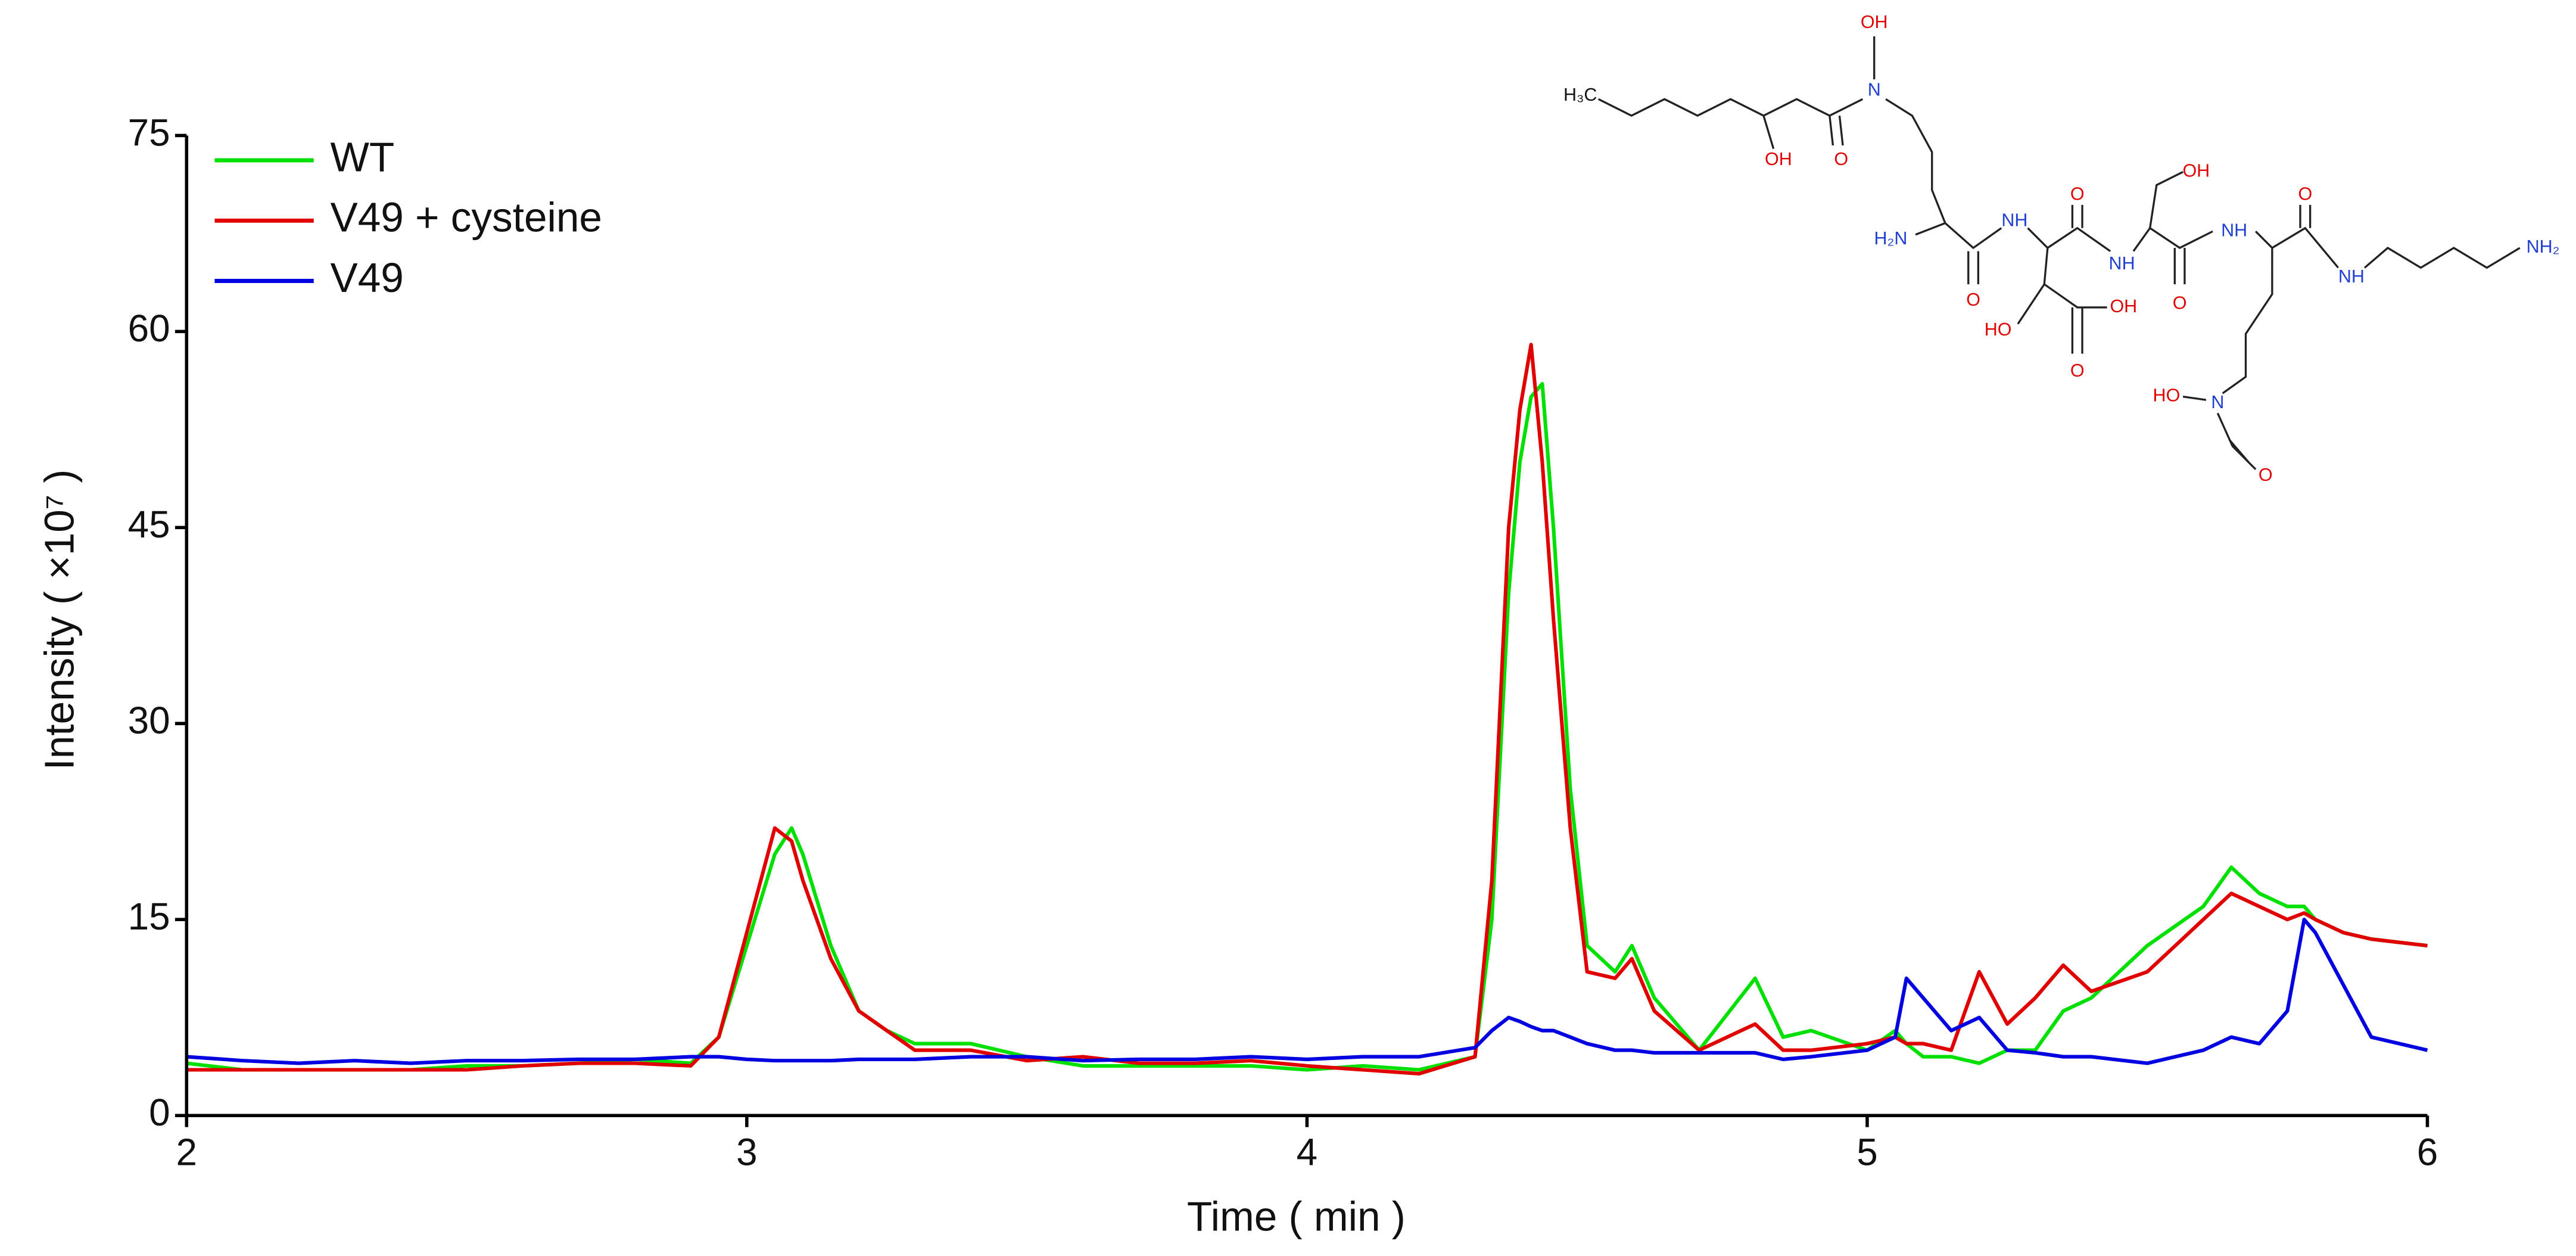 The width and height of the screenshot is (2576, 1256). Describe the element at coordinates (367, 277) in the screenshot. I see `legend-label: V49` at that location.